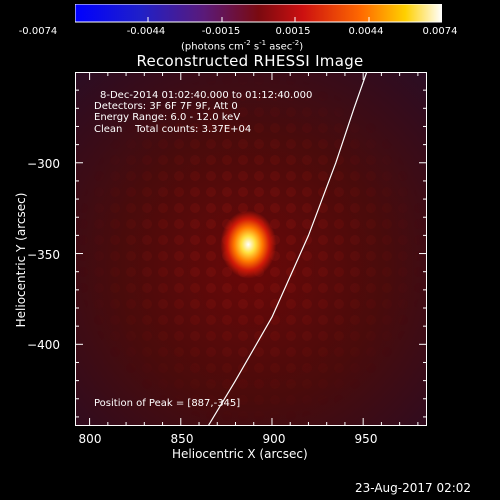 This screenshot has width=500, height=500. What do you see at coordinates (248, 244) in the screenshot?
I see `source-blob` at bounding box center [248, 244].